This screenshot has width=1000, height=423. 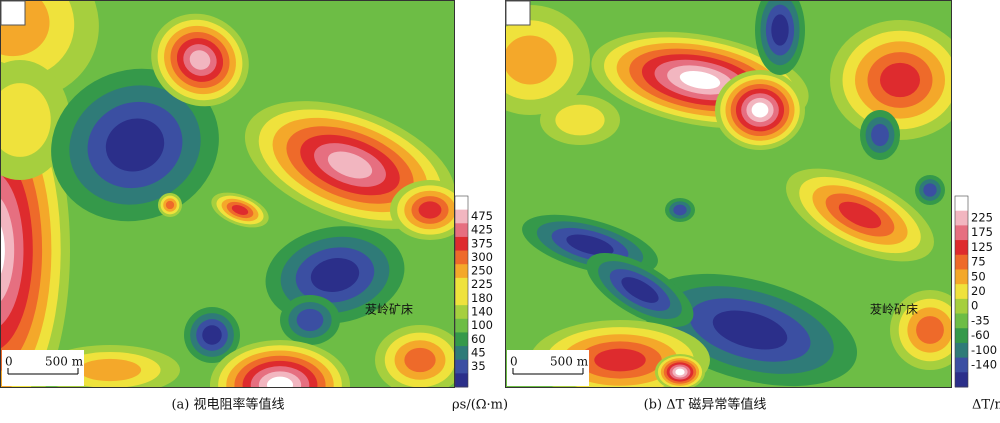 I want to click on colorbar-label: 140, so click(x=482, y=311).